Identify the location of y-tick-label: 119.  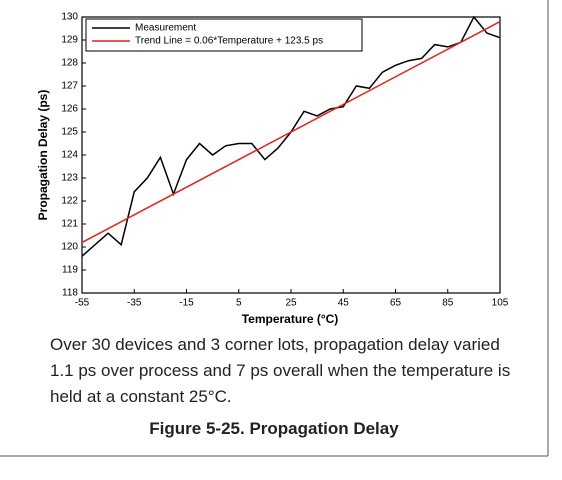
(70, 270).